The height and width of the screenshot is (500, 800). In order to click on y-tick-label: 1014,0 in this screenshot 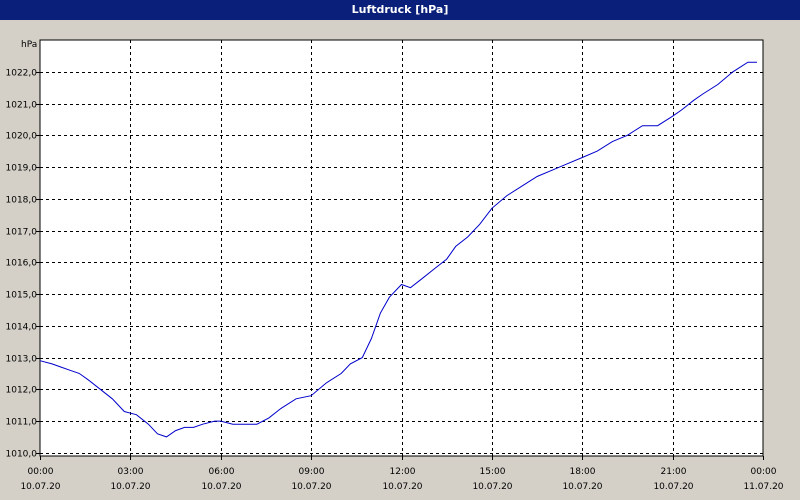, I will do `click(22, 328)`.